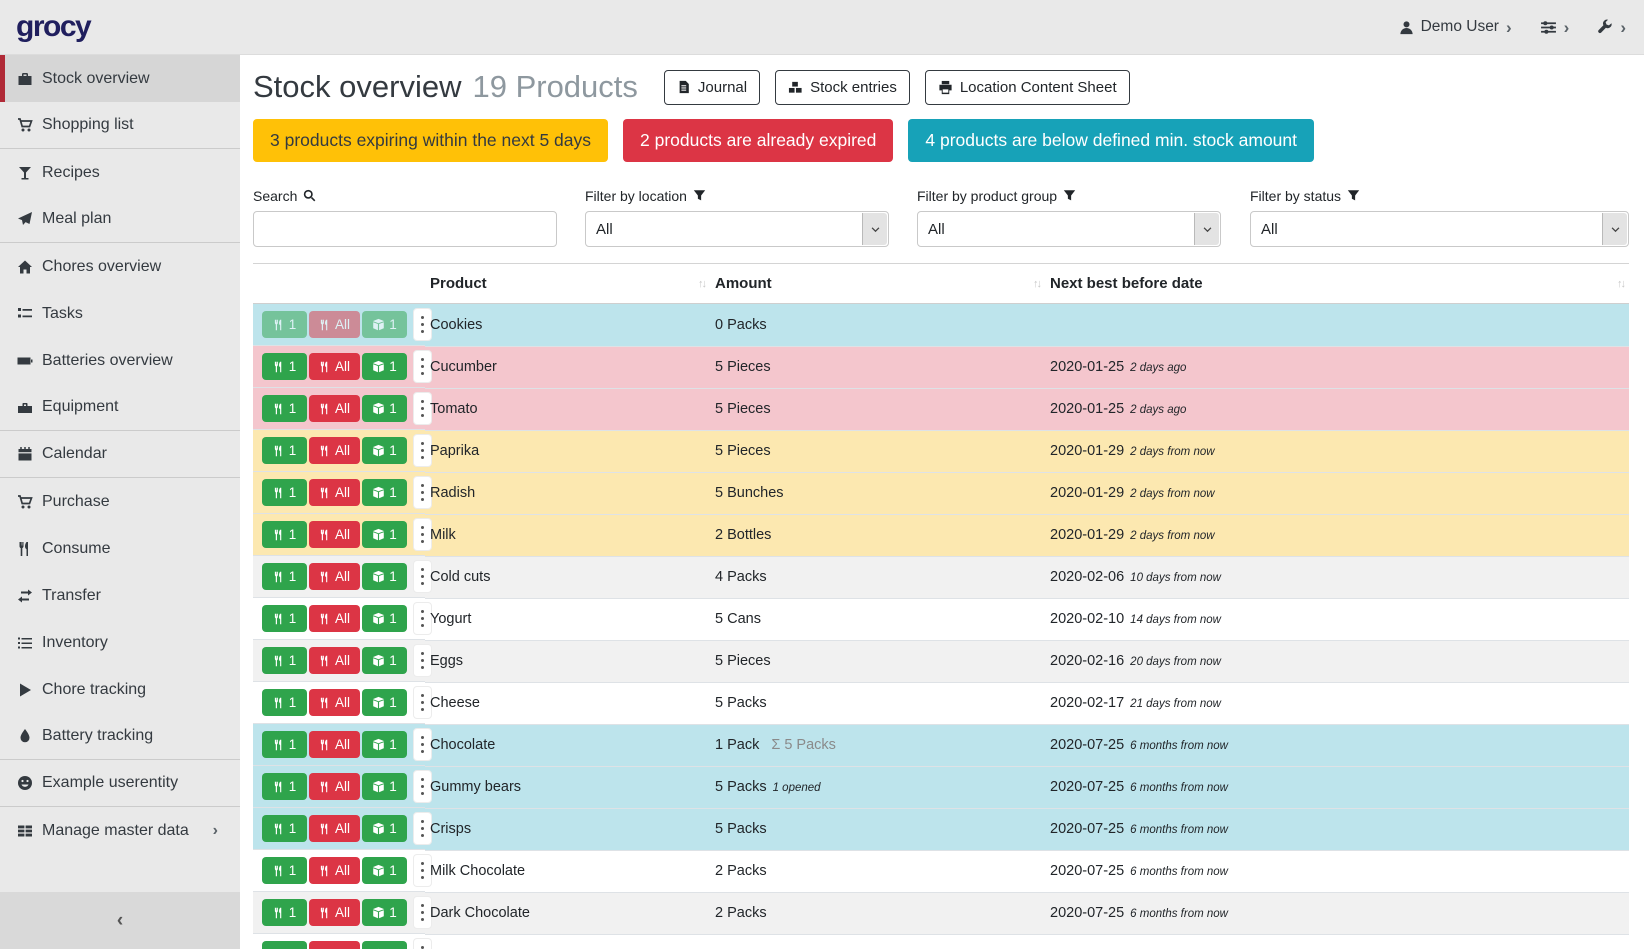  I want to click on best-before-column-header: Next best before date ↑↓, so click(1337, 283).